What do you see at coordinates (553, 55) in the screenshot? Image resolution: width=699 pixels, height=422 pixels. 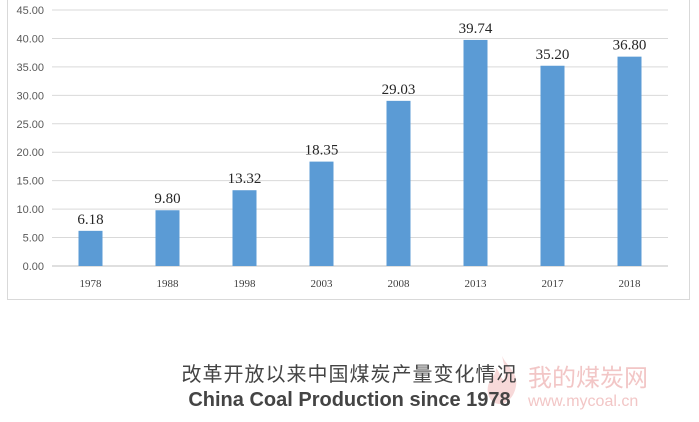 I see `data-label: 35.20` at bounding box center [553, 55].